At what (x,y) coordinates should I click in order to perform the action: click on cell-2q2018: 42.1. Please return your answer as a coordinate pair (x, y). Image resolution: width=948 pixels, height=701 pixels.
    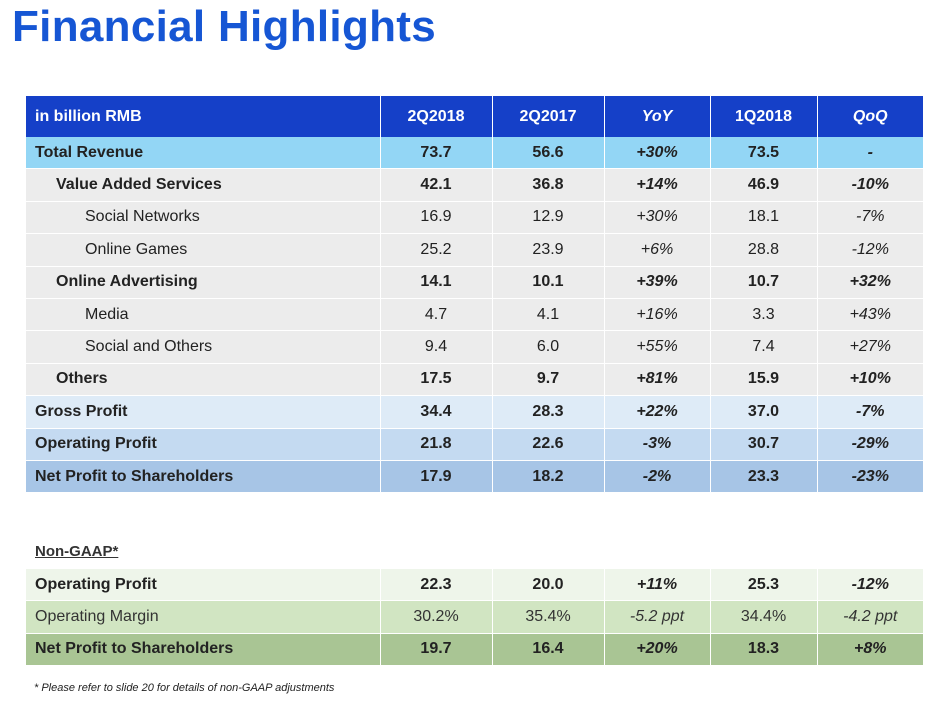
    Looking at the image, I should click on (436, 185).